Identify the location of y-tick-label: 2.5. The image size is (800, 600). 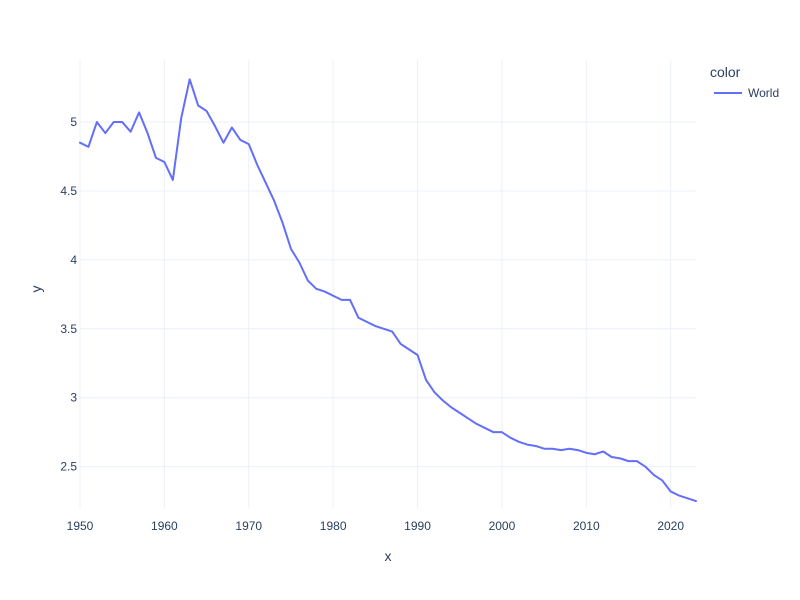
(68, 467).